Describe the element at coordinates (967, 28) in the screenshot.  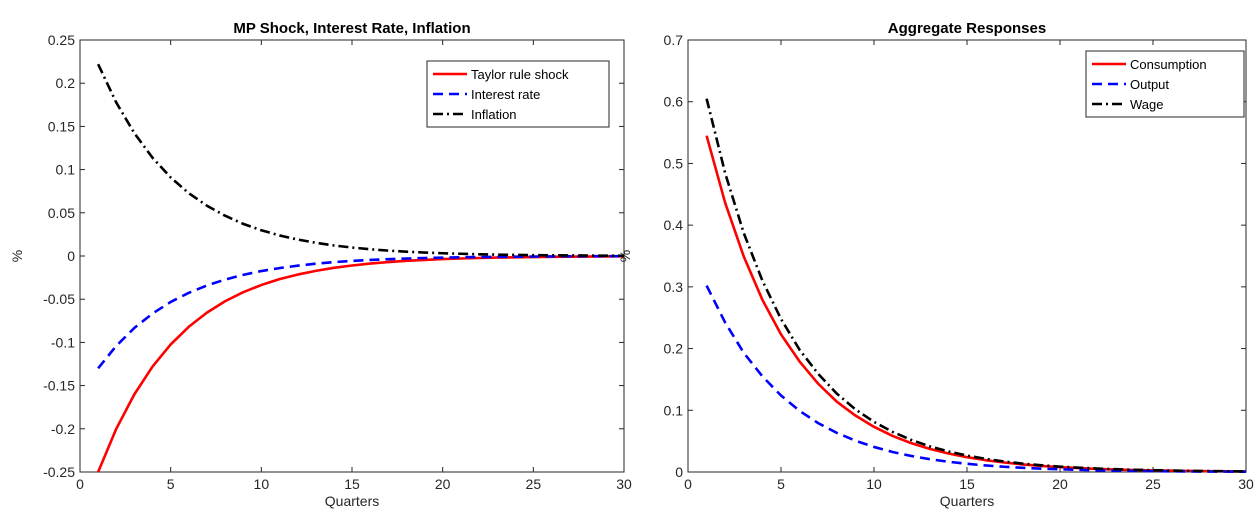
I see `chart-title: Aggregate Responses` at that location.